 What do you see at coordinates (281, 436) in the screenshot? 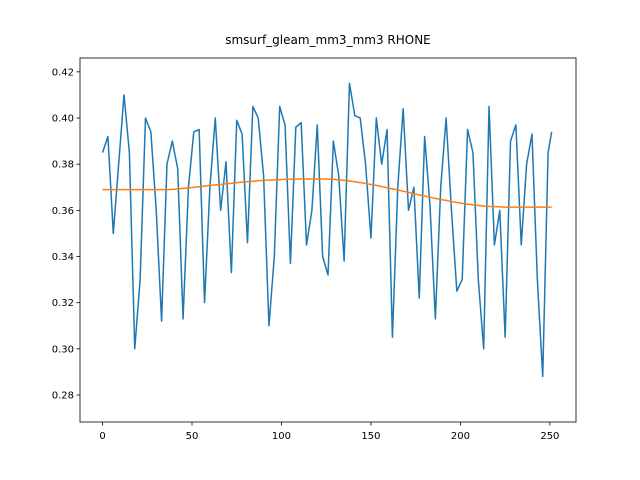
I see `x-tick-label: 100` at bounding box center [281, 436].